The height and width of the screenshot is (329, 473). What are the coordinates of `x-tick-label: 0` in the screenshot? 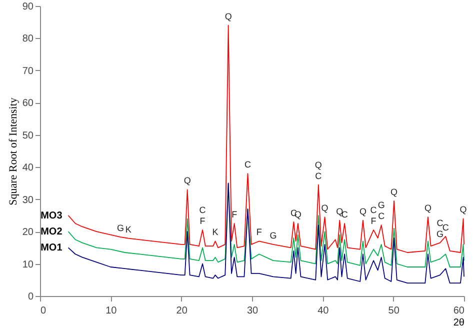 It's located at (43, 311).